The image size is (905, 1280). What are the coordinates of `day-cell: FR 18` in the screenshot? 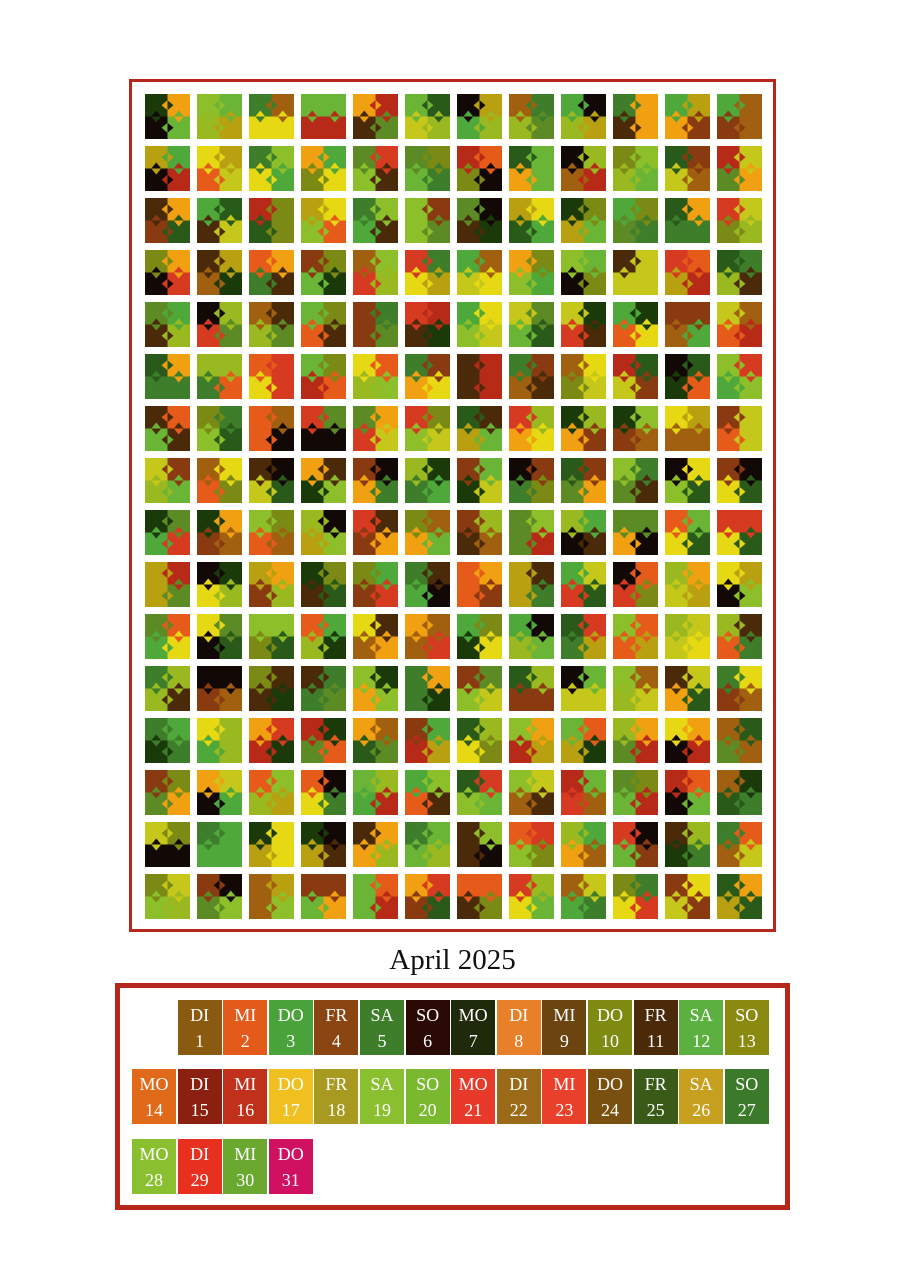 It's located at (336, 1096).